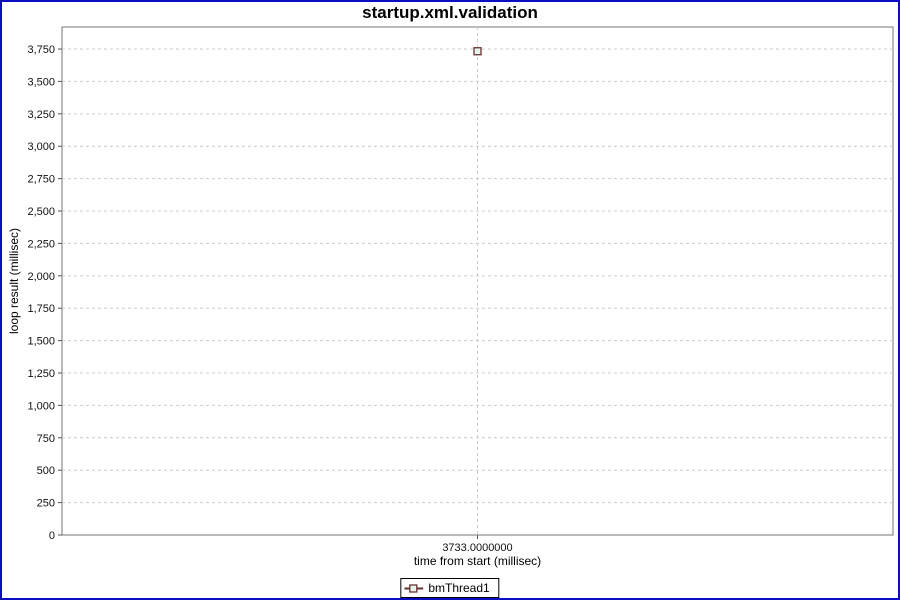 Image resolution: width=900 pixels, height=600 pixels. What do you see at coordinates (41, 406) in the screenshot?
I see `y-tick-label: 1,000` at bounding box center [41, 406].